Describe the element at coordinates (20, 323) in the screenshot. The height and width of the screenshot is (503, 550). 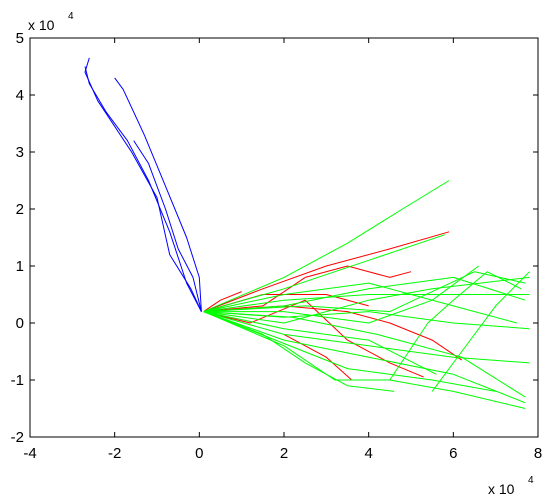
I see `y-tick-label: 0` at that location.